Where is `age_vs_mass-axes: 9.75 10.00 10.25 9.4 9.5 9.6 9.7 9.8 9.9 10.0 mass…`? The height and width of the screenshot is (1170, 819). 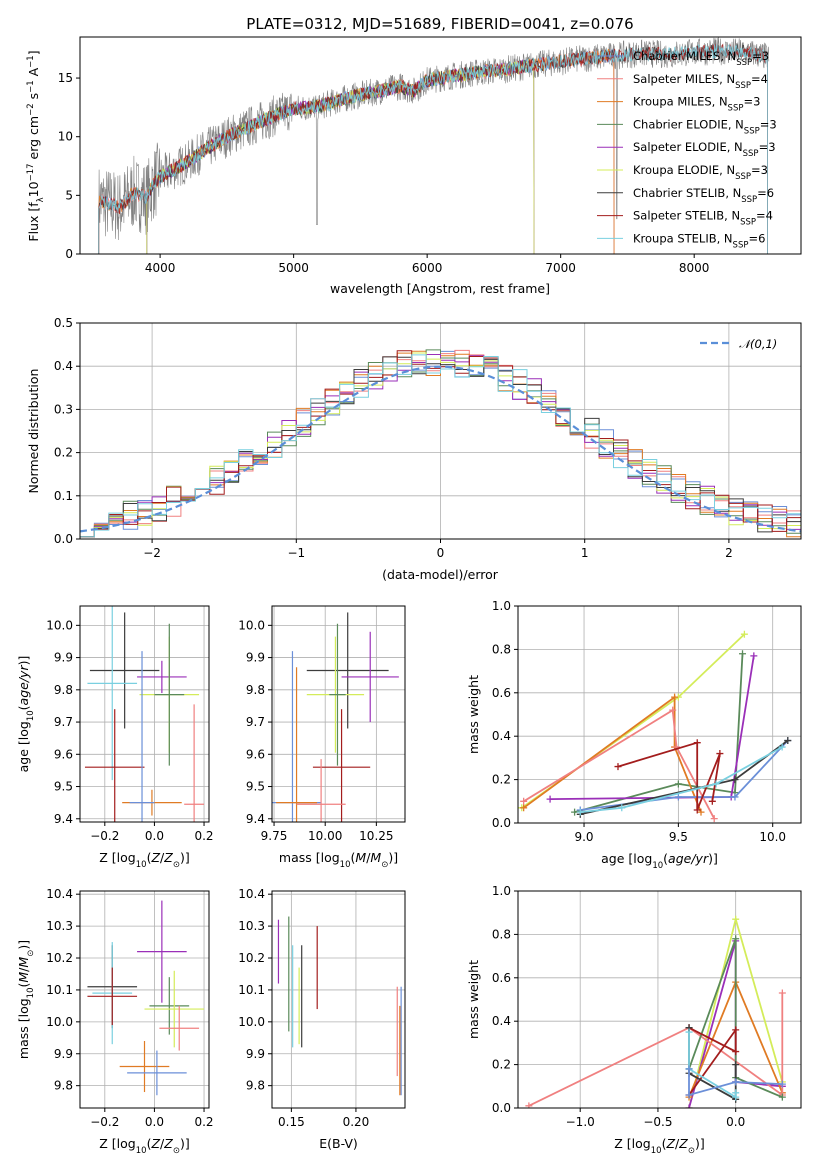 age_vs_mass-axes: 9.75 10.00 10.25 9.4 9.5 9.6 9.7 9.8 9.9 10.0 mass… is located at coordinates (322, 737).